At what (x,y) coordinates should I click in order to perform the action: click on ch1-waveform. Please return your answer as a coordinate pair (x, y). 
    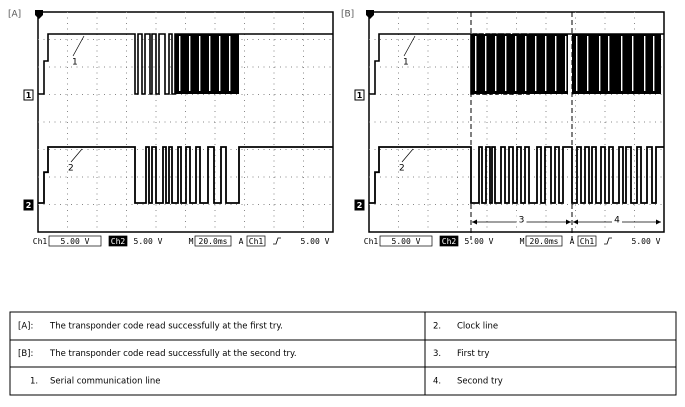
    Looking at the image, I should click on (185, 64).